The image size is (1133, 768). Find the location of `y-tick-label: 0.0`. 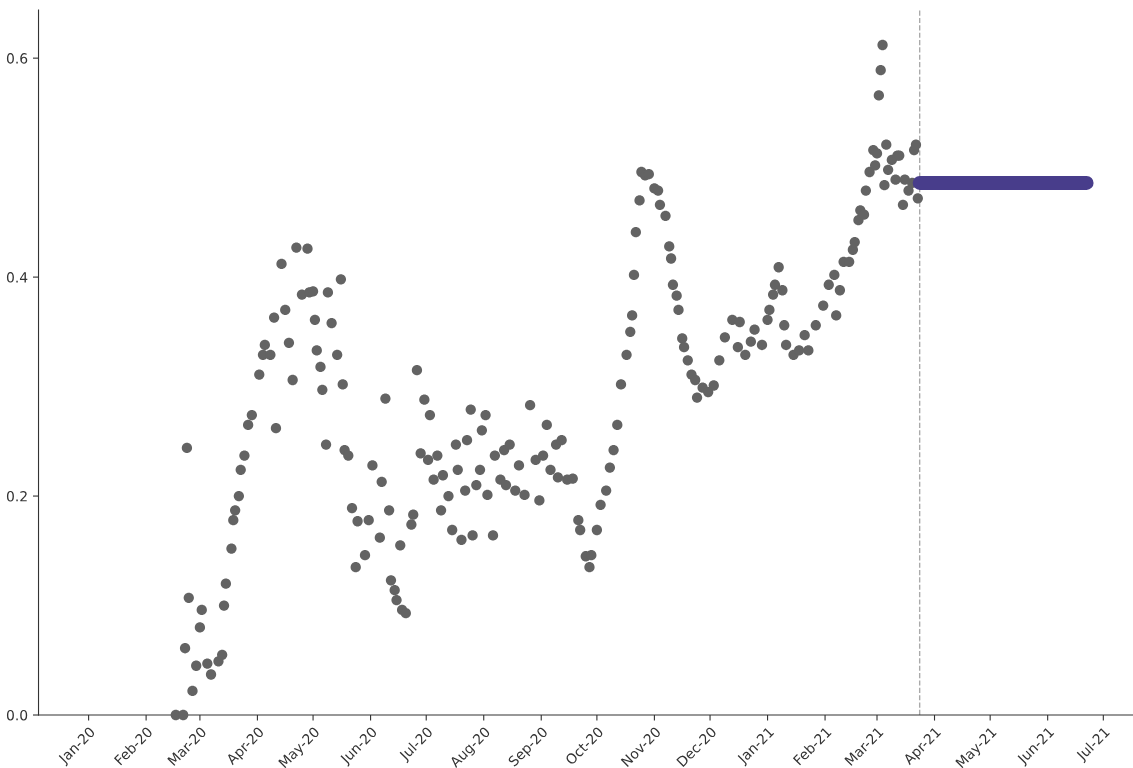

y-tick-label: 0.0 is located at coordinates (17, 715).